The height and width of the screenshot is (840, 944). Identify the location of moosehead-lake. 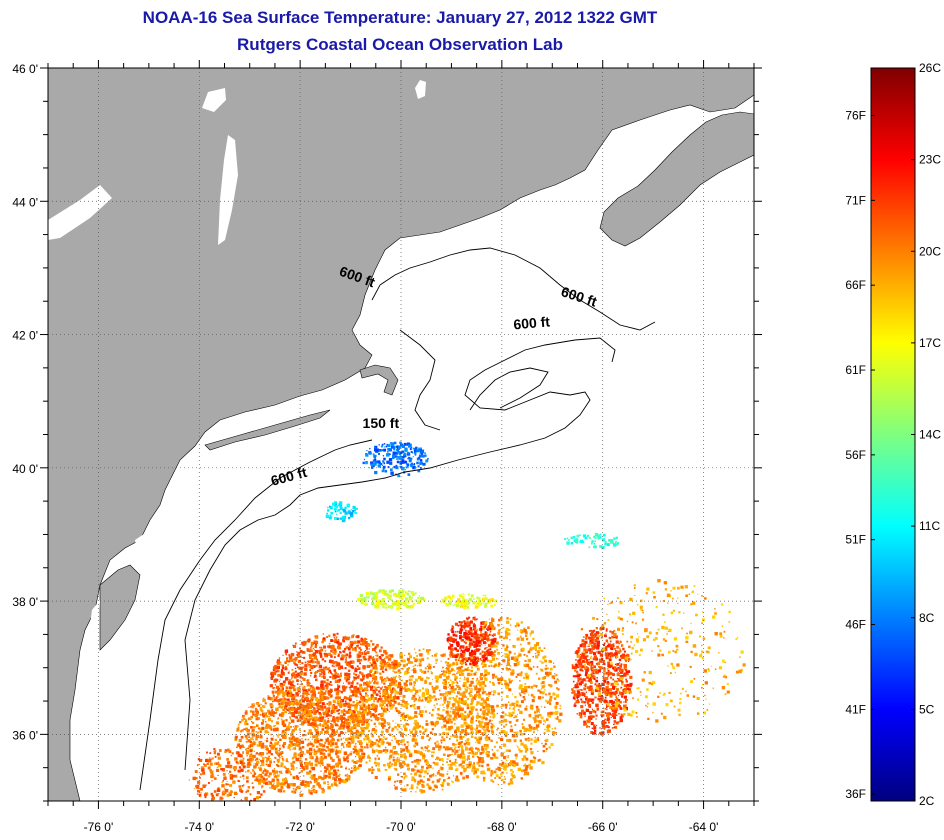
(420, 89).